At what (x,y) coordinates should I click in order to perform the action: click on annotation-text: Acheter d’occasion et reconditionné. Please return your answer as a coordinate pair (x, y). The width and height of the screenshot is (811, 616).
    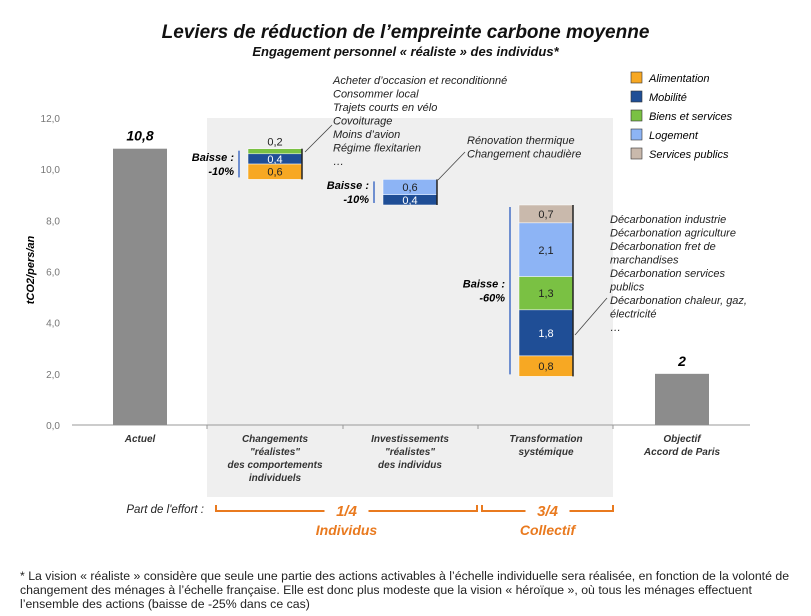
    Looking at the image, I should click on (419, 81).